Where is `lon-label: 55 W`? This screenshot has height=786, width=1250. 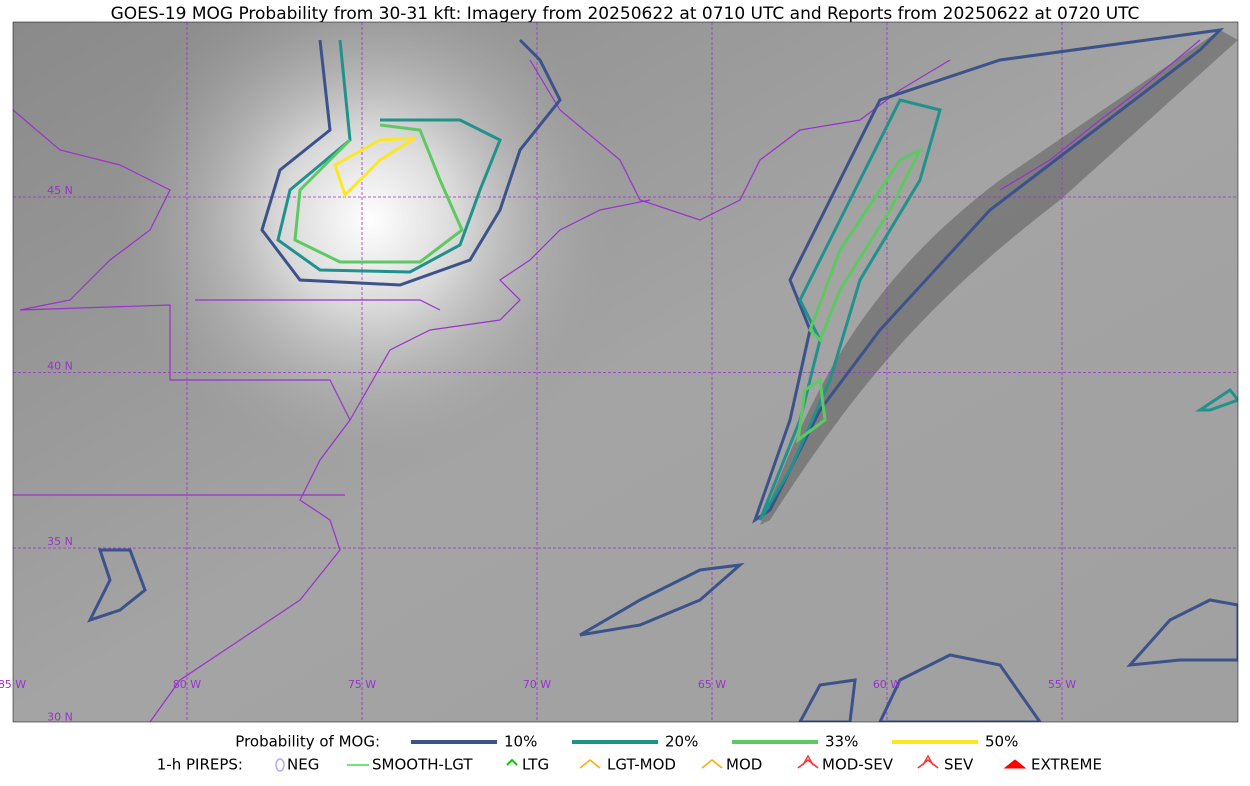
lon-label: 55 W is located at coordinates (1062, 684).